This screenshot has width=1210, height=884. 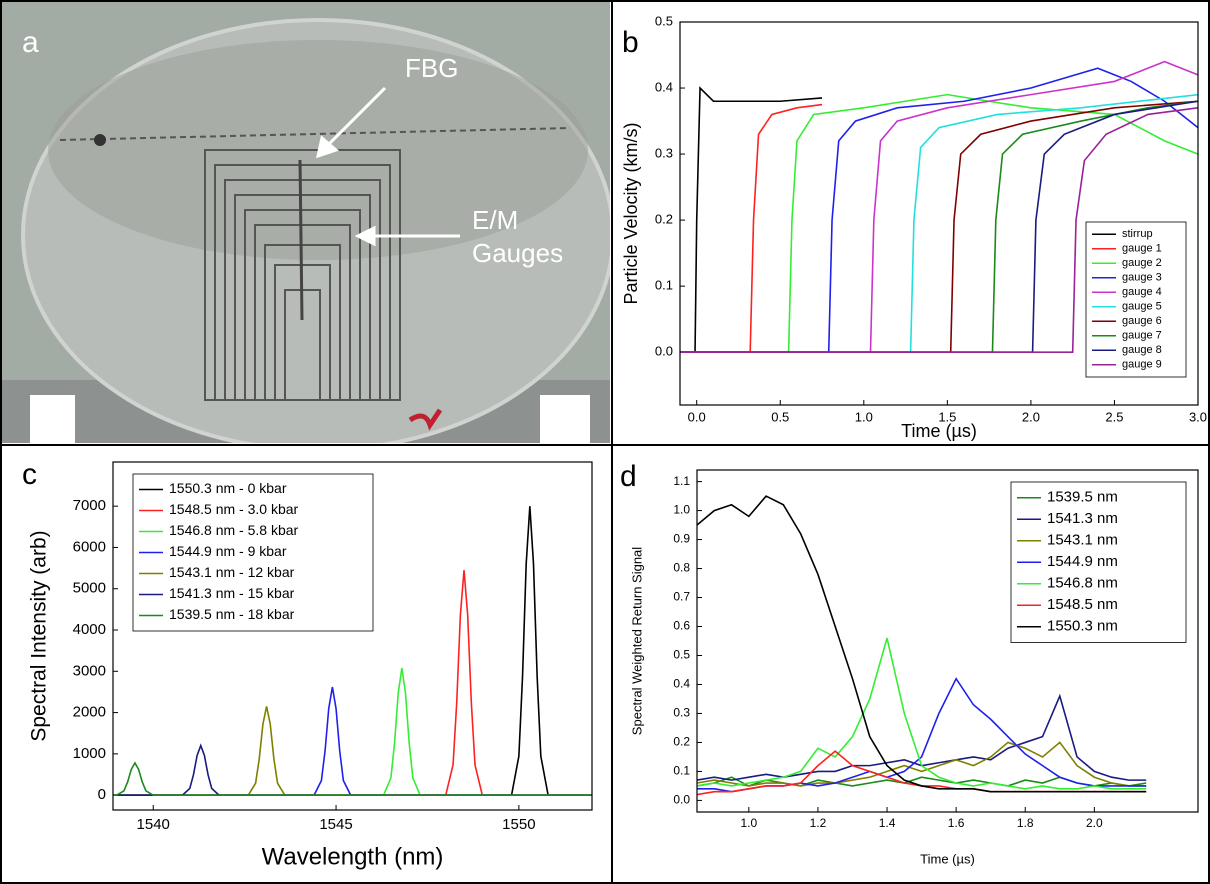 What do you see at coordinates (153, 824) in the screenshot?
I see `x-tick-label: 1540` at bounding box center [153, 824].